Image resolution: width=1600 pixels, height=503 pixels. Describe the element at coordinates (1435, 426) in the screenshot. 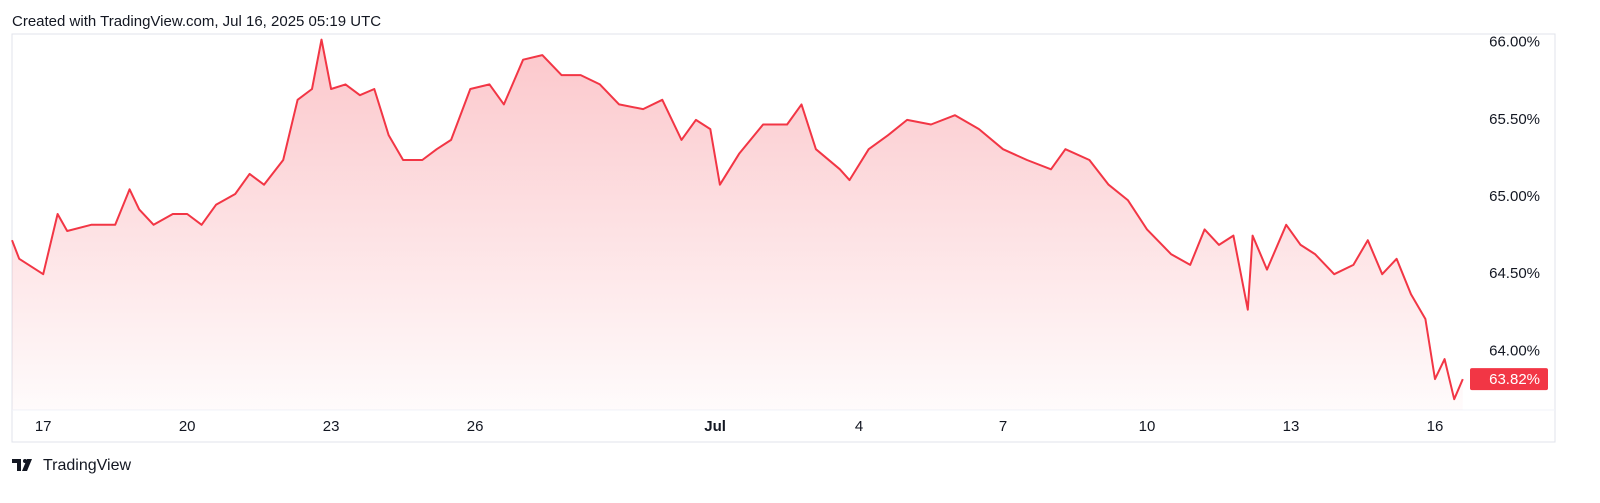

I see `x-tick-label: 16` at that location.